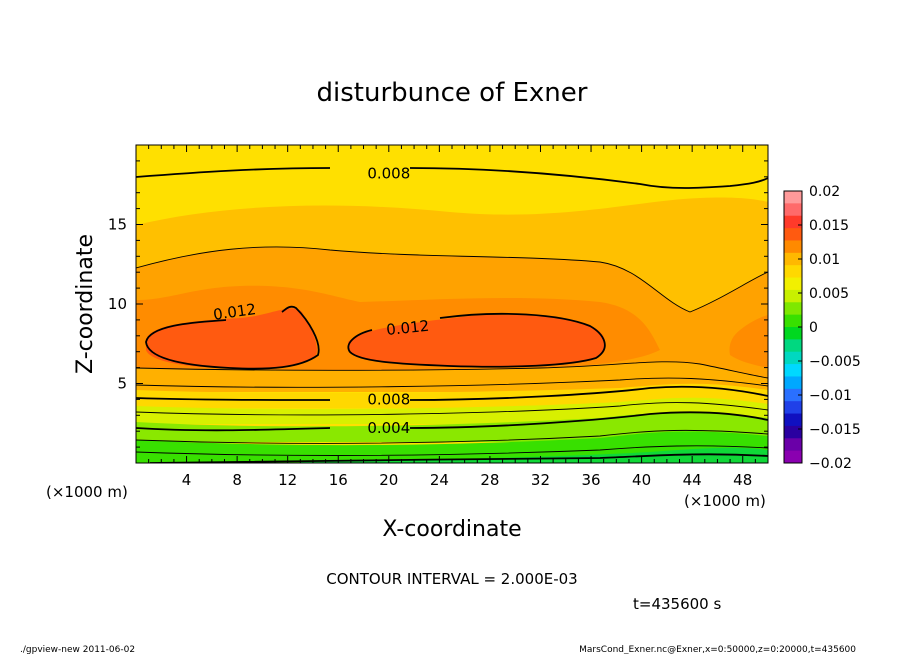 The image size is (904, 654). Describe the element at coordinates (824, 192) in the screenshot. I see `colorbar-tick-label: 0.02` at that location.